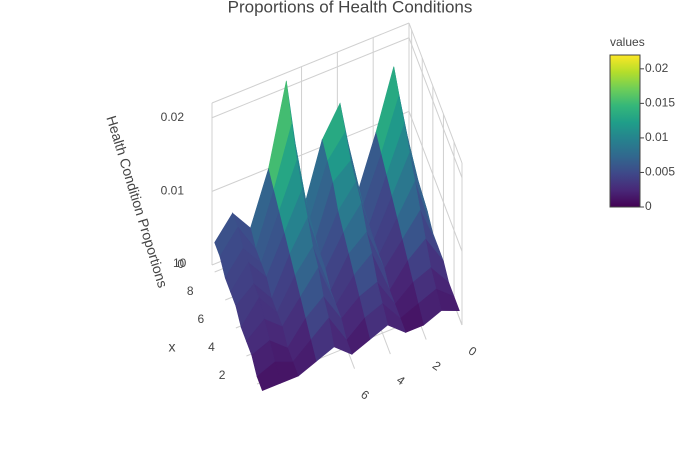 The image size is (700, 450). Describe the element at coordinates (173, 191) in the screenshot. I see `z-tick-label: 0.01` at that location.